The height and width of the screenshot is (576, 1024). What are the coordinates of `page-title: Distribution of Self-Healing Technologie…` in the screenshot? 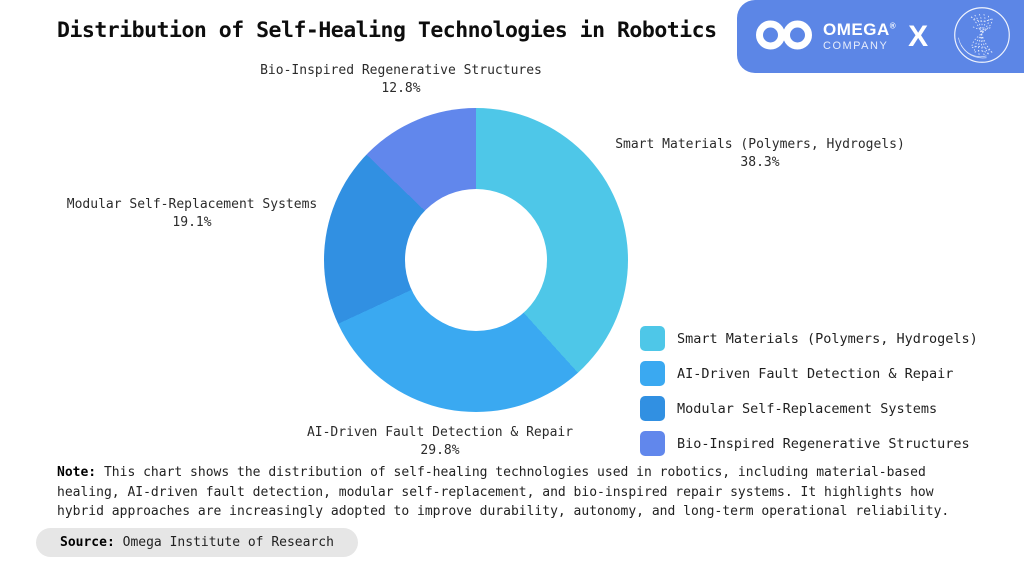 It's located at (387, 30).